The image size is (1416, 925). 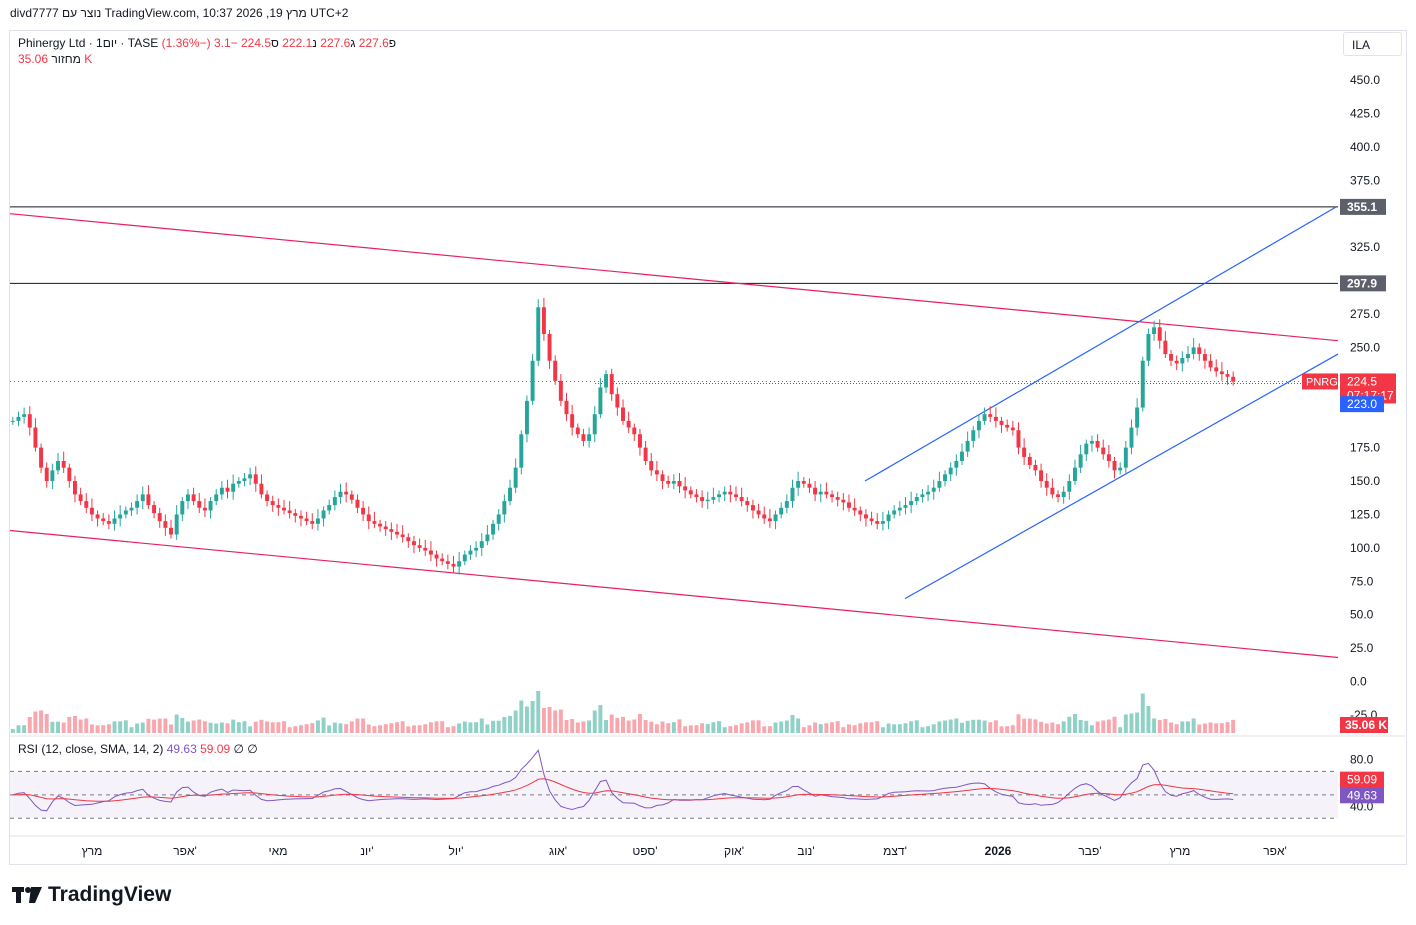 What do you see at coordinates (88, 43) in the screenshot?
I see `legend-symbol: Phinergy Ltd · 1יום · TASE` at bounding box center [88, 43].